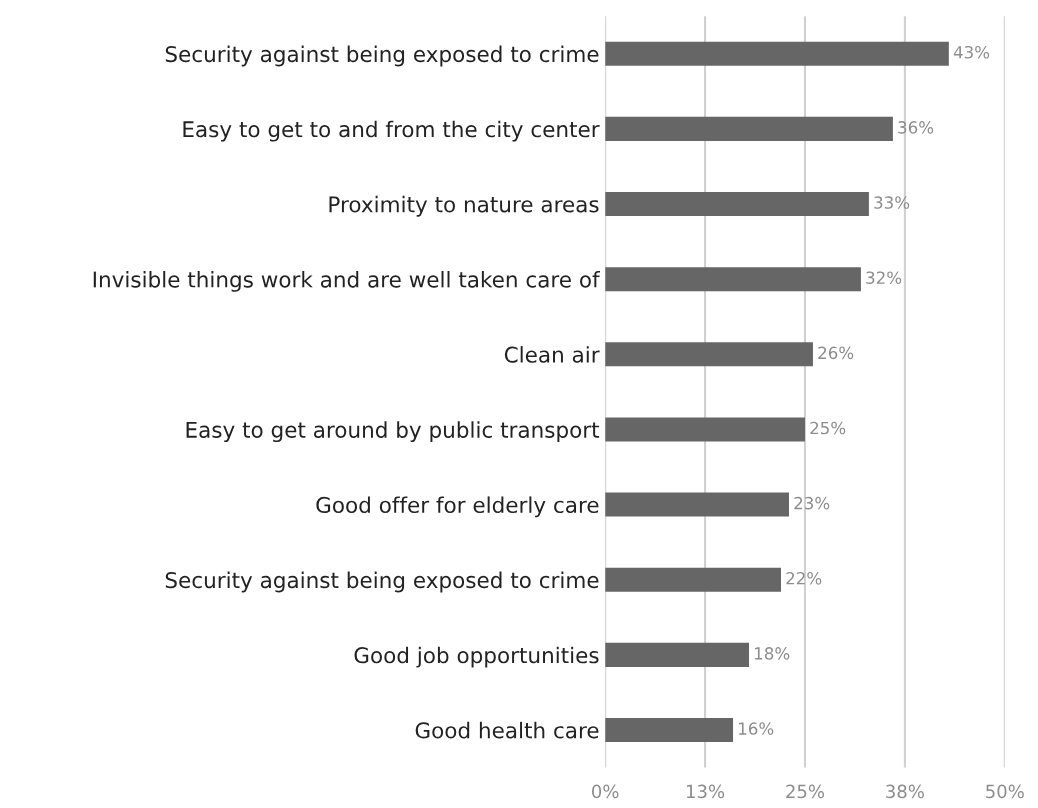  I want to click on y-tick-label: Good job opportunities, so click(476, 657).